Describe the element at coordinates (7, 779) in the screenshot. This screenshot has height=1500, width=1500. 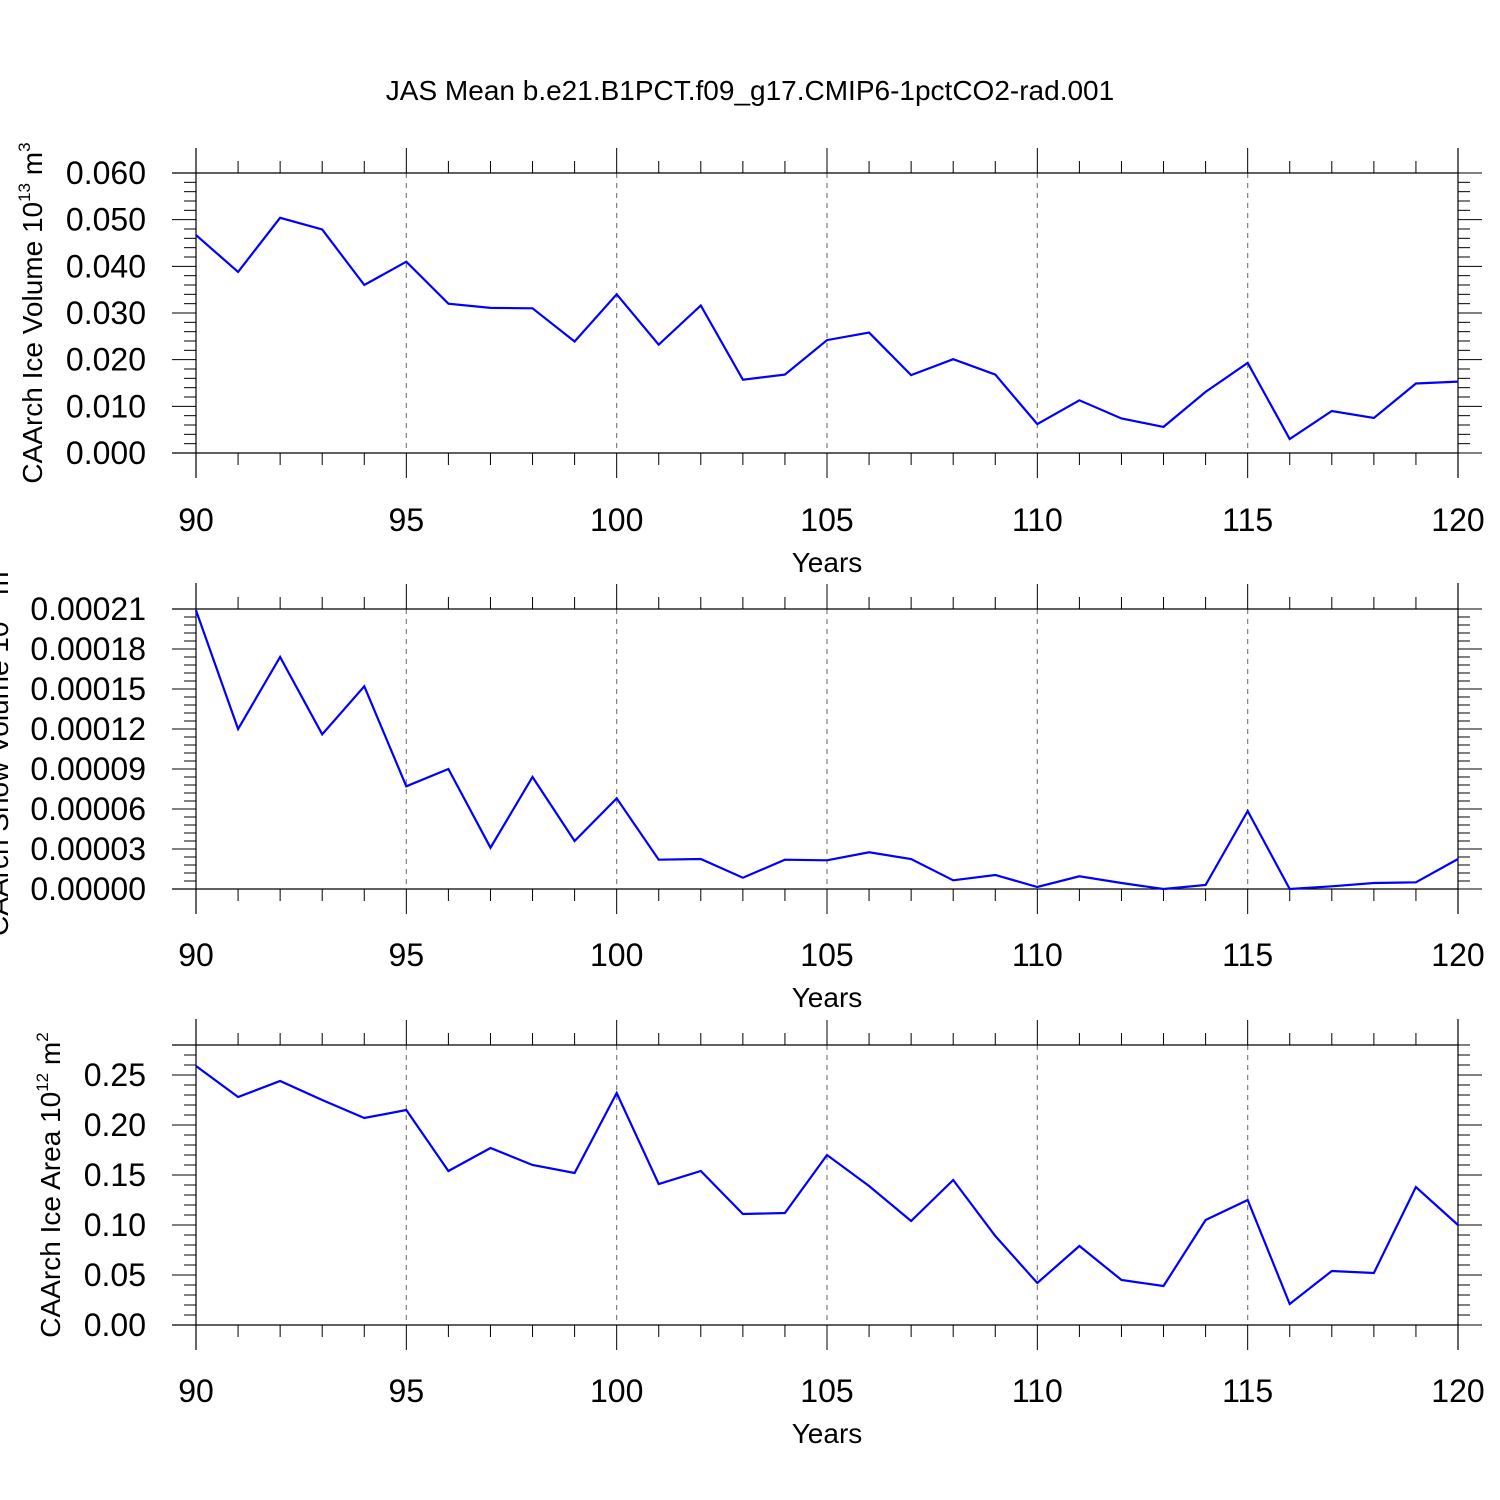
I see `y-axis-label-text: CAArch Snow Volume 10` at that location.